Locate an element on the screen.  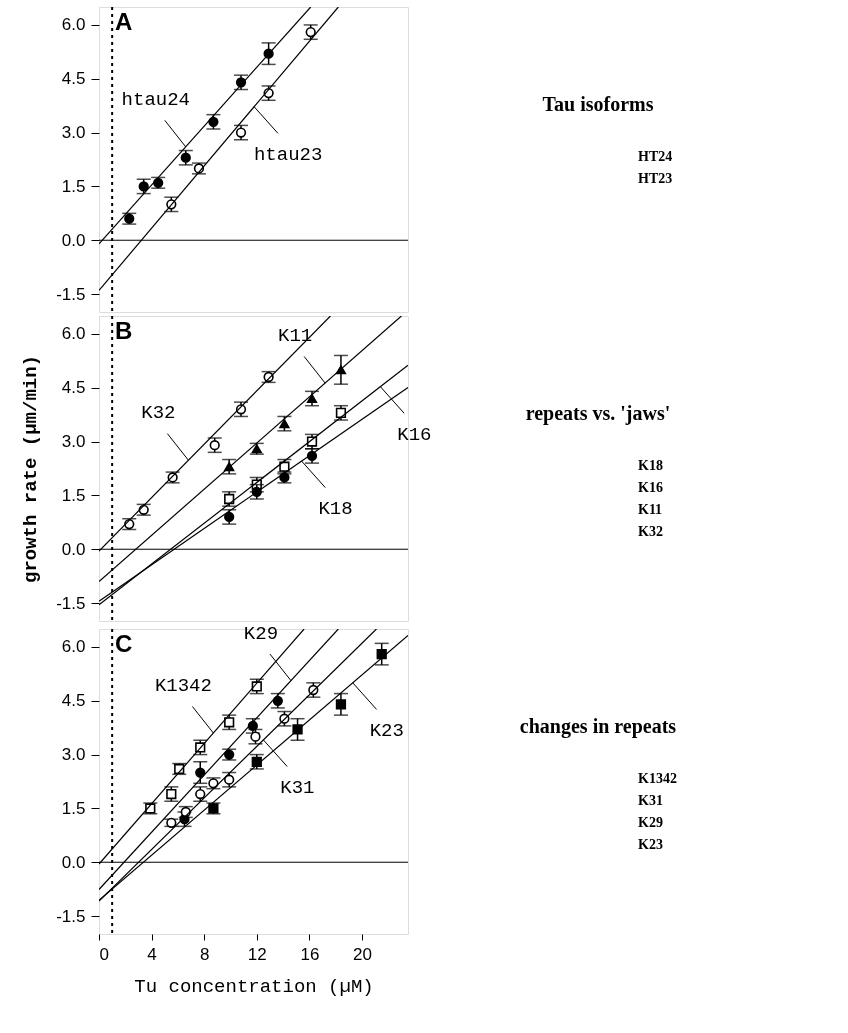
text: K18 is located at coordinates (650, 465).